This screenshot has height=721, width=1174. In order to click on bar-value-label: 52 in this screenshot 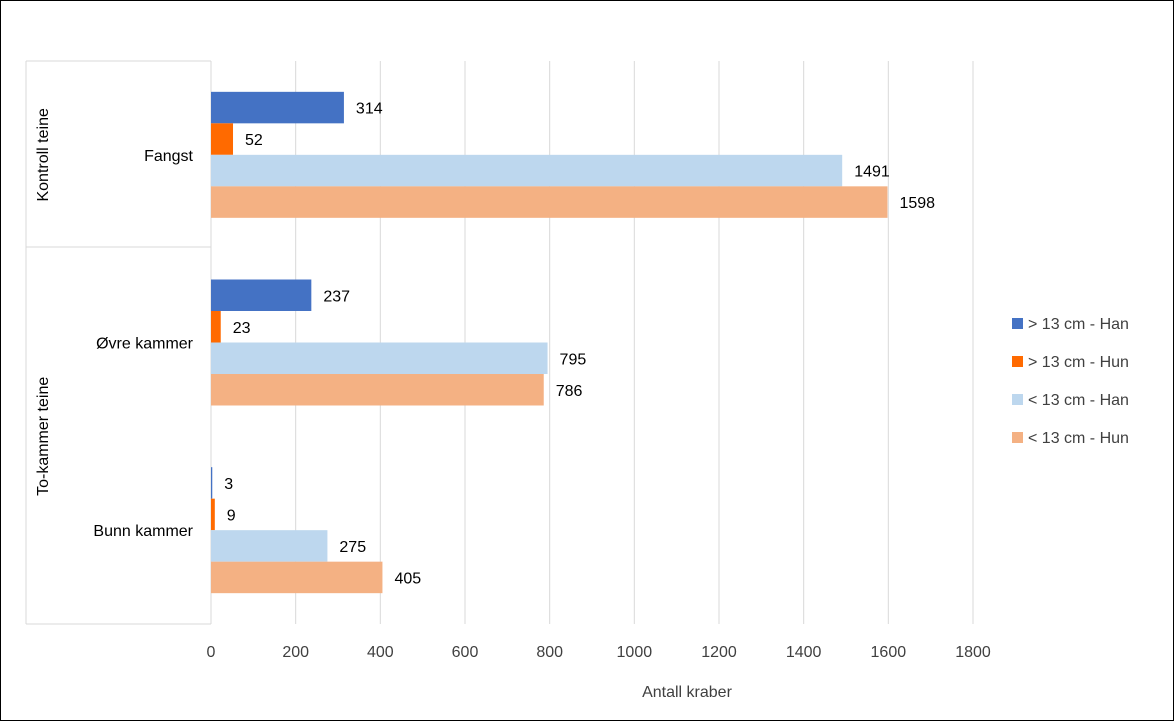, I will do `click(254, 140)`.